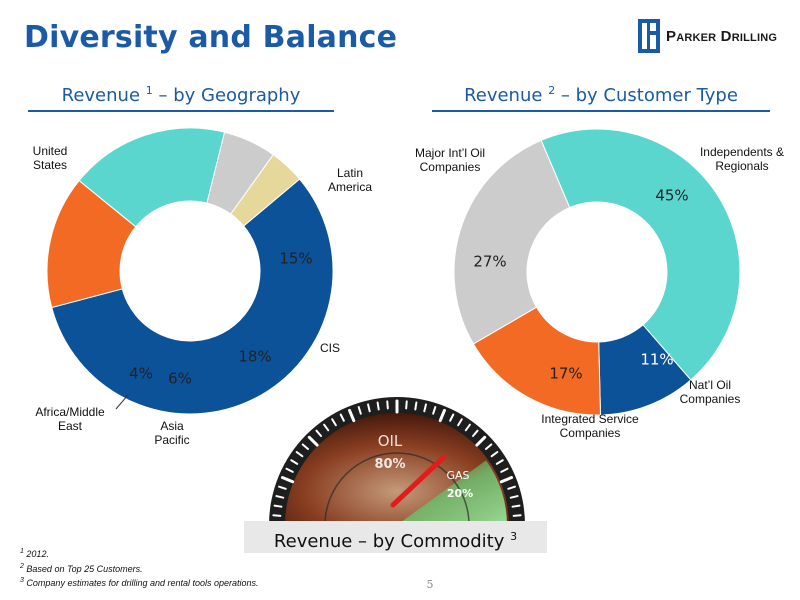 Image resolution: width=800 pixels, height=600 pixels. I want to click on data-label-asia-pacific: 6%, so click(180, 379).